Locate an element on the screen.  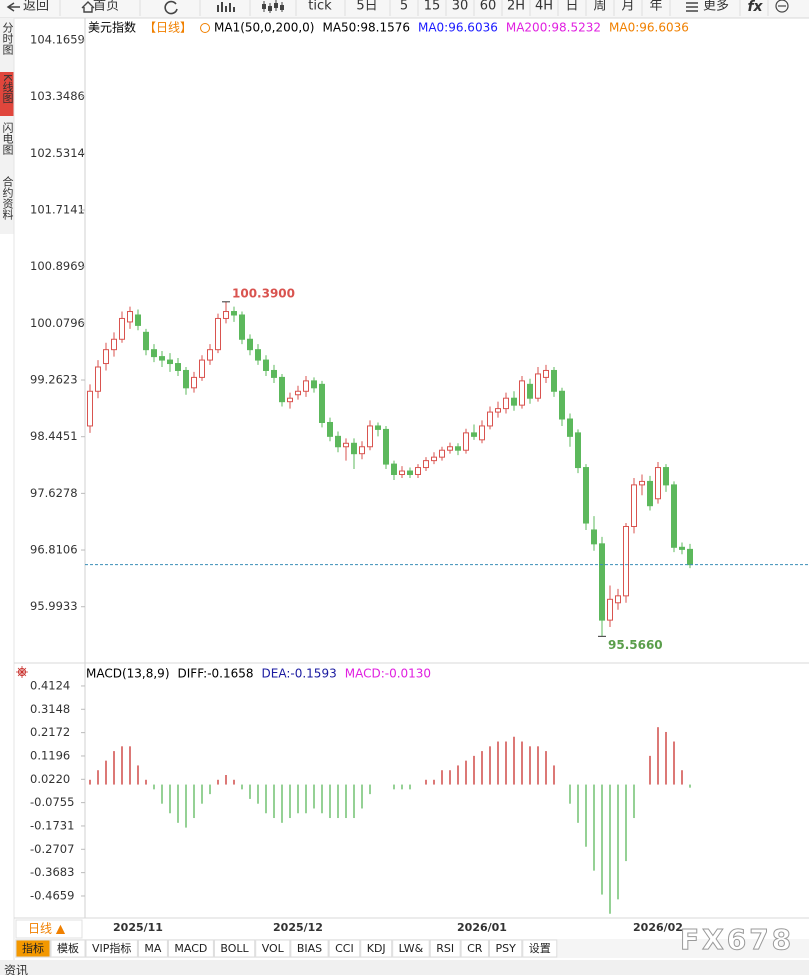
toolbar-button: 返回 is located at coordinates (36, 7).